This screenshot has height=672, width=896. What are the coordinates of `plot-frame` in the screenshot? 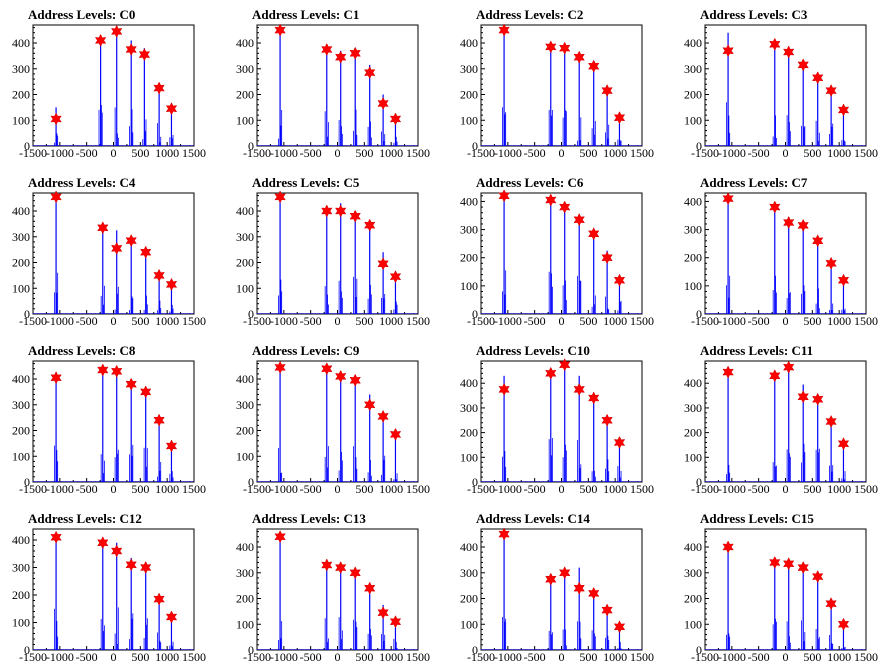 It's located at (785, 253).